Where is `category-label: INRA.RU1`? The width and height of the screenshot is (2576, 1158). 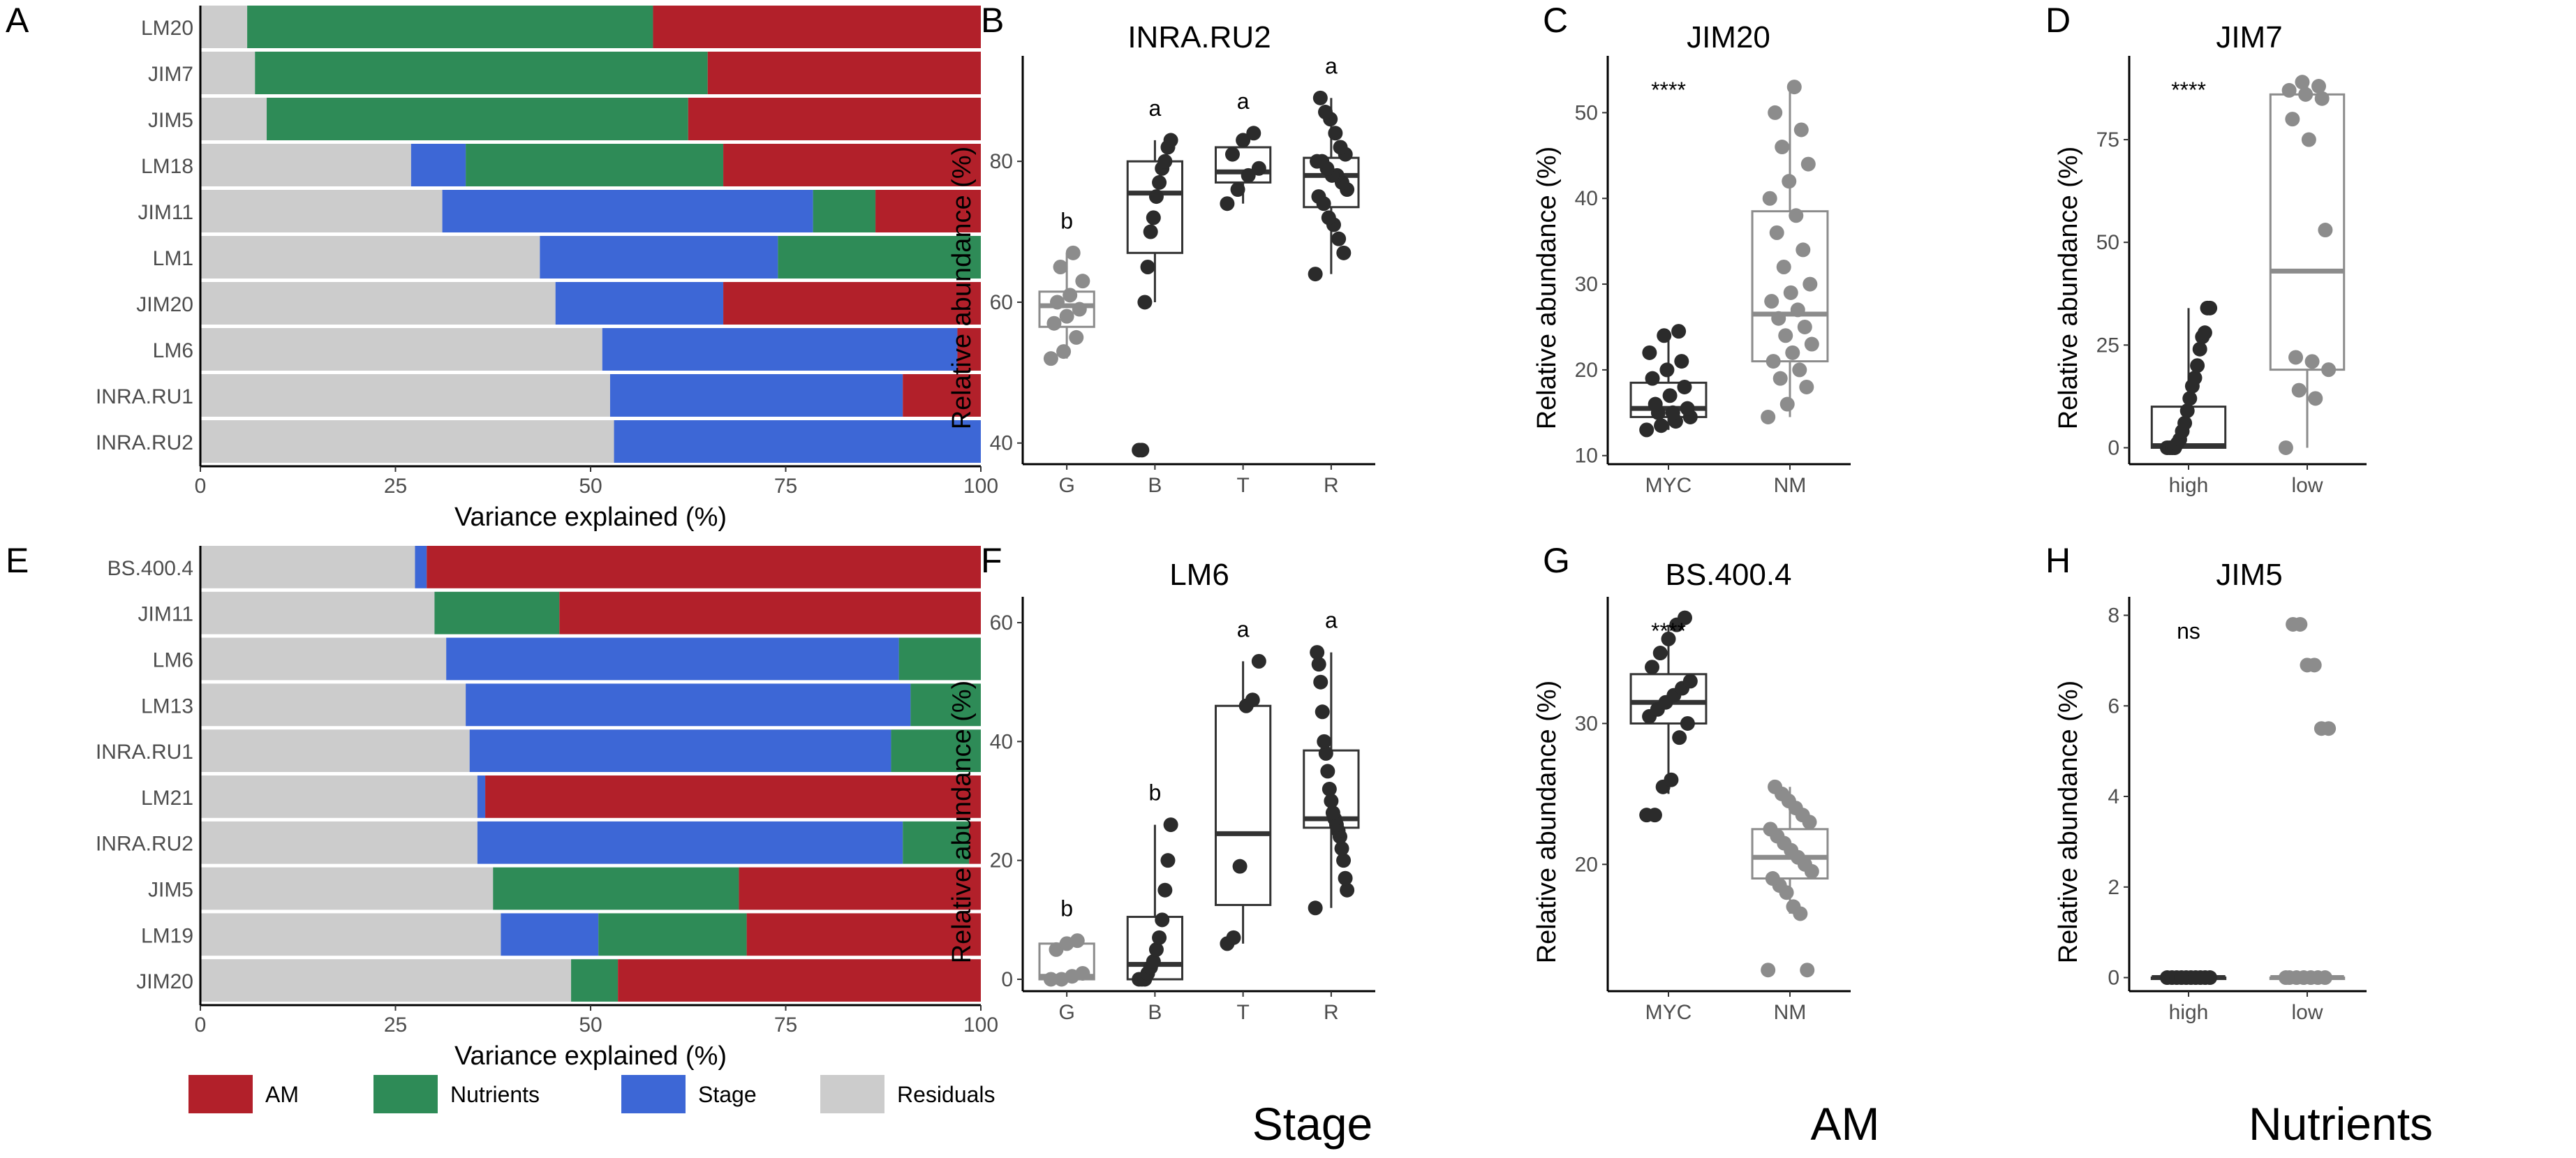 category-label: INRA.RU1 is located at coordinates (144, 396).